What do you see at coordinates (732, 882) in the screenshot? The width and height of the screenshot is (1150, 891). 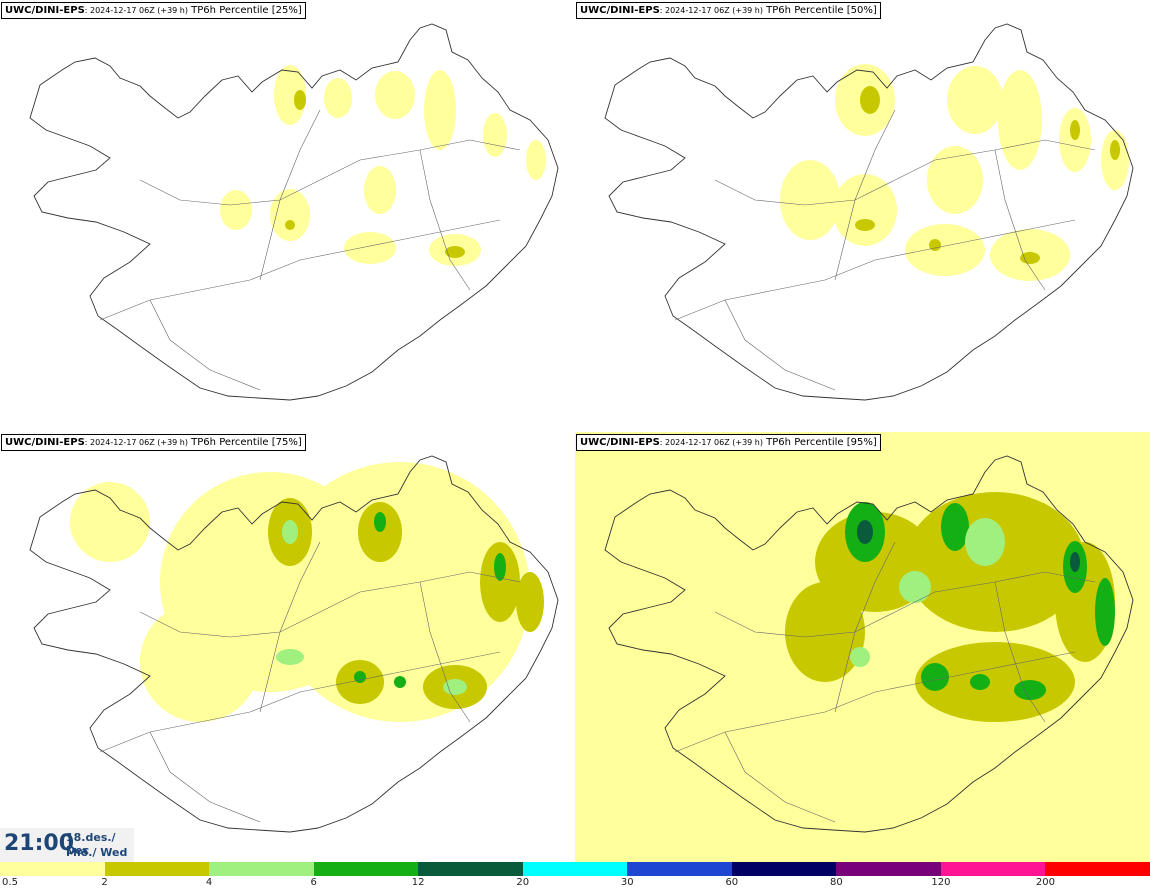 I see `colorbar-tick-label: 60` at bounding box center [732, 882].